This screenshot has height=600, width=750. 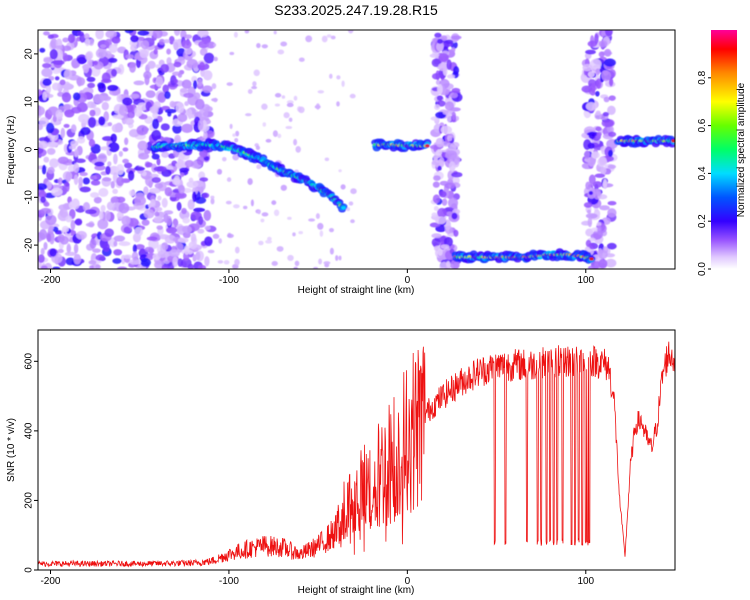 I want to click on snr-ytick-label: 0, so click(x=29, y=570).